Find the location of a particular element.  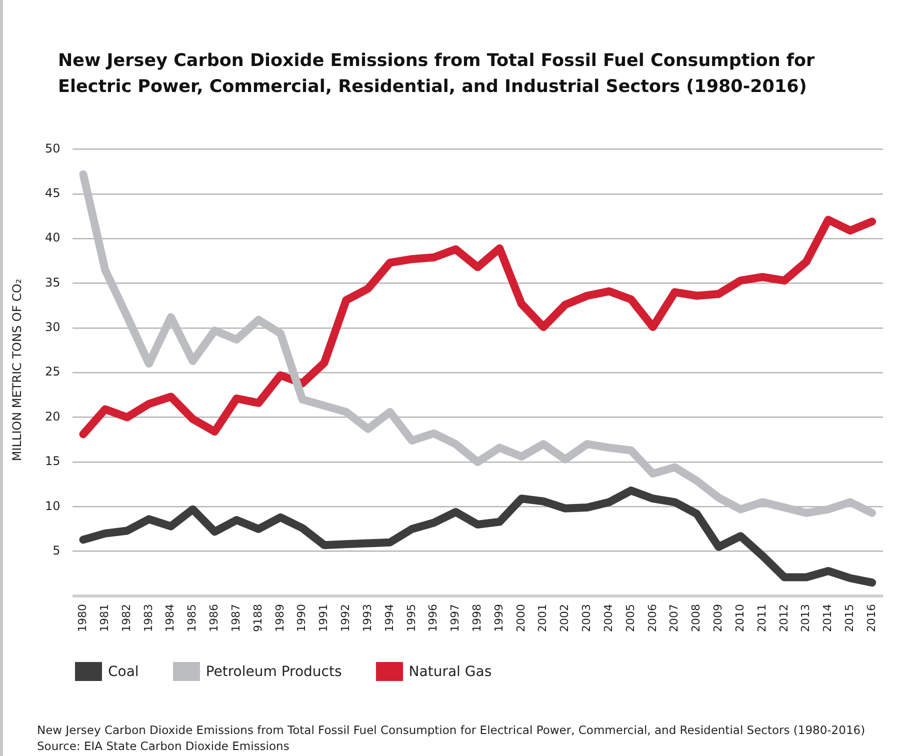

legend-label: Coal is located at coordinates (123, 672).